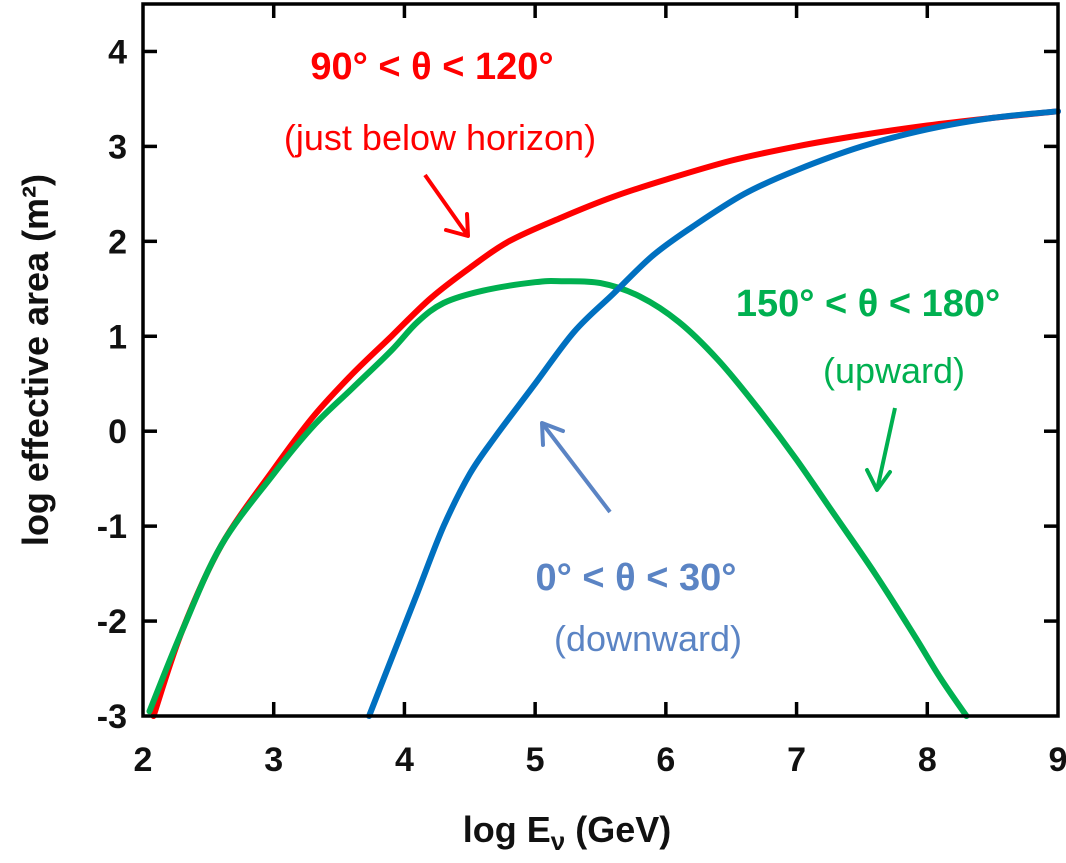  What do you see at coordinates (112, 622) in the screenshot?
I see `y-tick-label: -2` at bounding box center [112, 622].